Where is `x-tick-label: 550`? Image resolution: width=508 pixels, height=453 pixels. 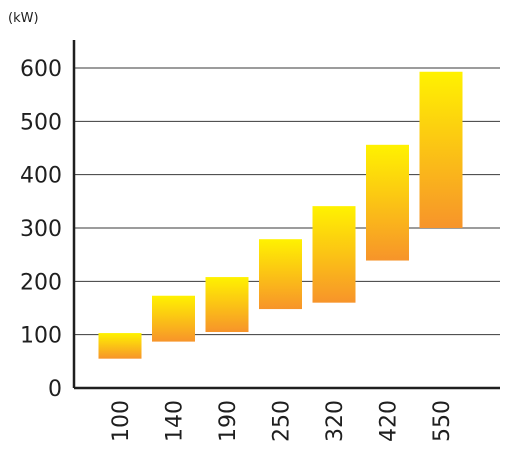
x-tick-label: 550 is located at coordinates (442, 421).